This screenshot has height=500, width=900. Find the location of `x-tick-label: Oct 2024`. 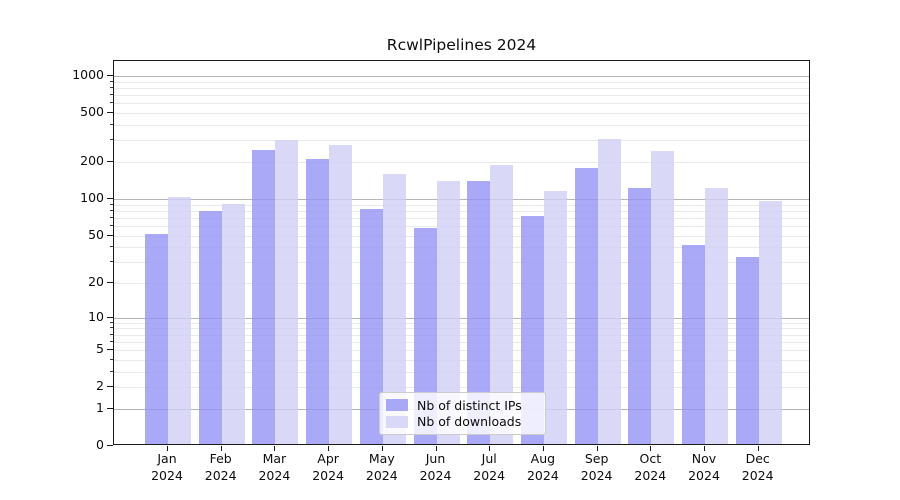

x-tick-label: Oct 2024 is located at coordinates (650, 467).